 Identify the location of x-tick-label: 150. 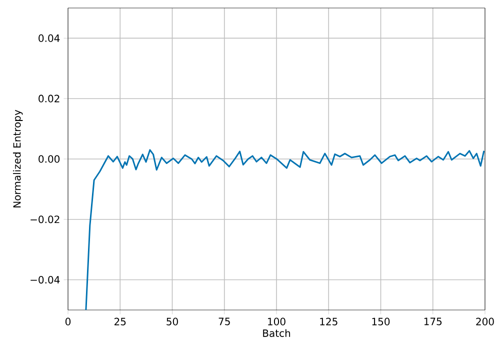
(381, 322).